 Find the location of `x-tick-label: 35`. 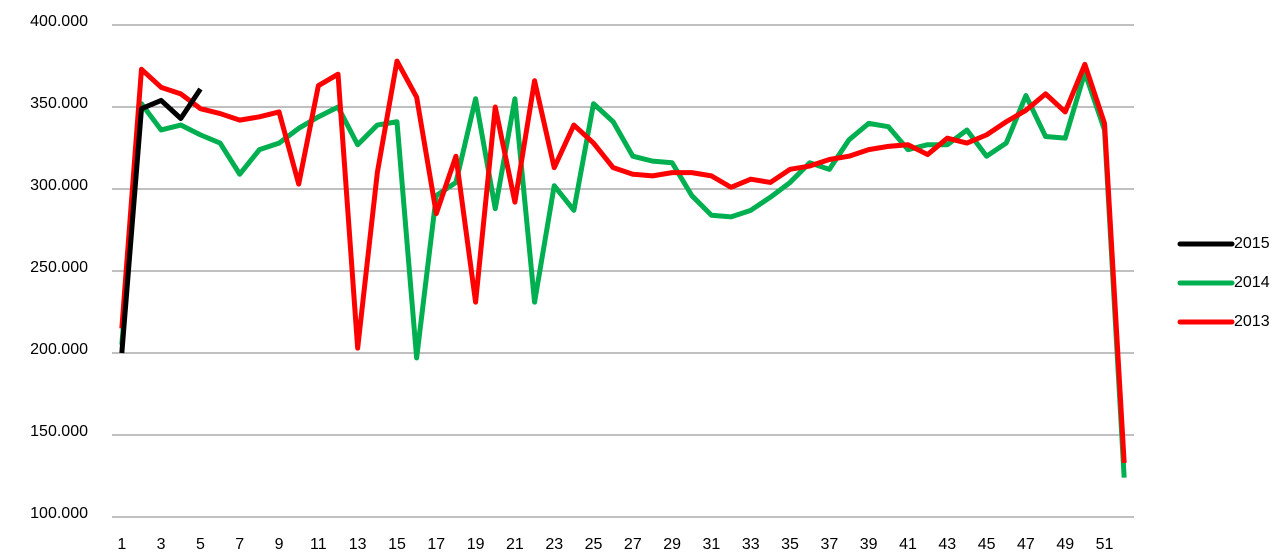

x-tick-label: 35 is located at coordinates (790, 544).